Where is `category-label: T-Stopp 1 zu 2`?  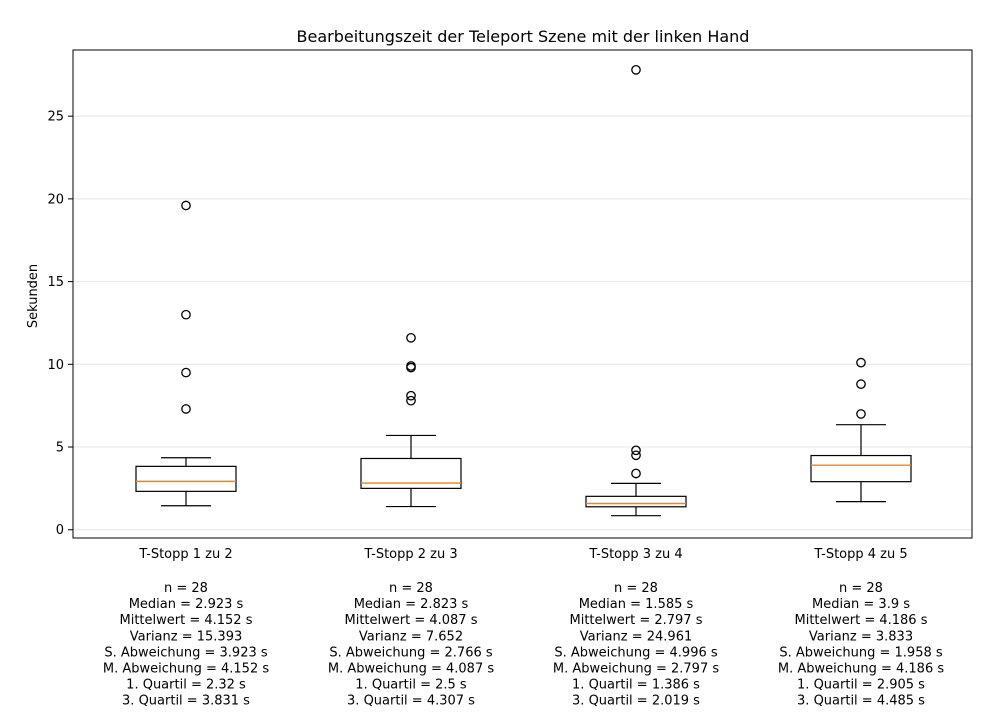
category-label: T-Stopp 1 zu 2 is located at coordinates (185, 554).